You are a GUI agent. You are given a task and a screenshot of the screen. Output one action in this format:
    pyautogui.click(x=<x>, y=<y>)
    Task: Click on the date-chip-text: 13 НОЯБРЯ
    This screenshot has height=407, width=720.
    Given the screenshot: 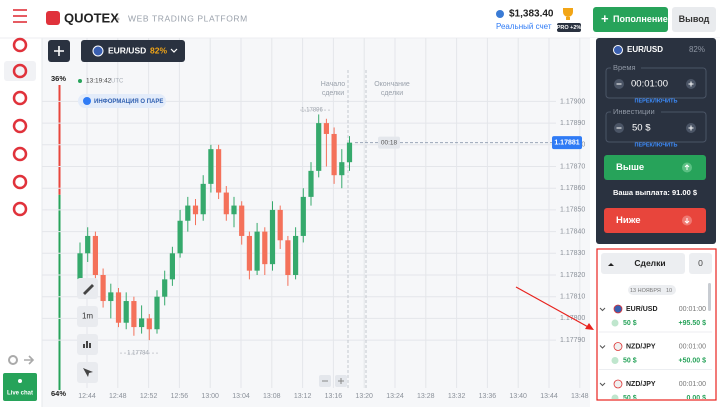 What is the action you would take?
    pyautogui.click(x=645, y=291)
    